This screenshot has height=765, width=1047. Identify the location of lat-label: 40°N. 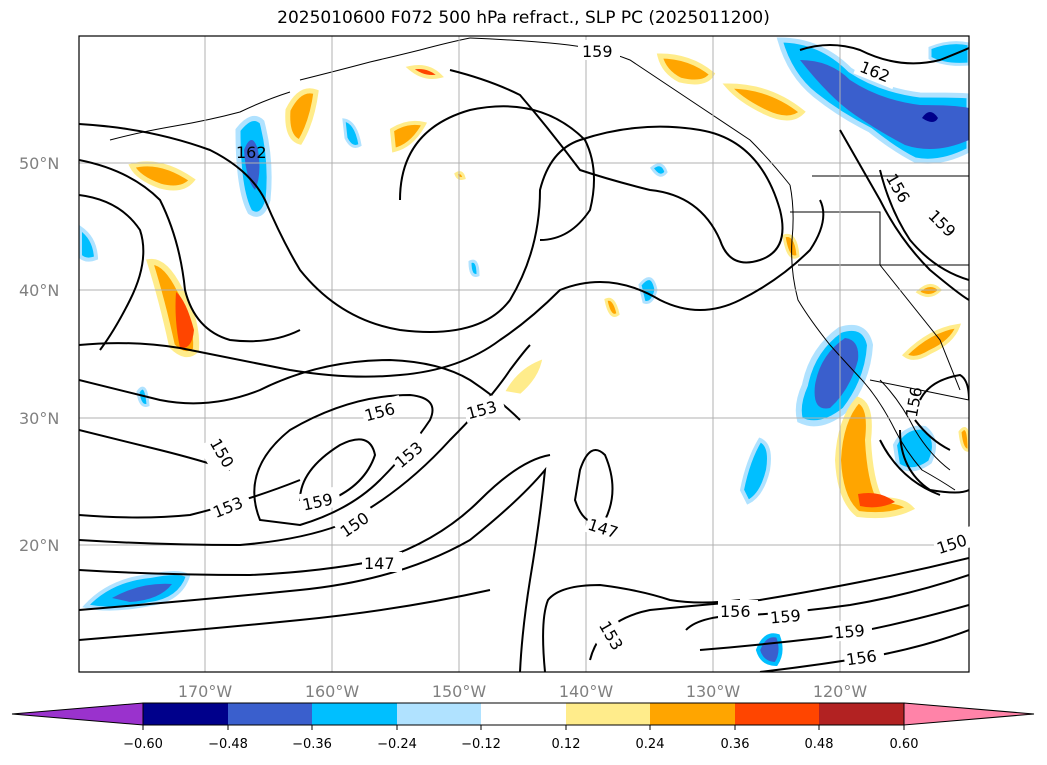
(39, 290).